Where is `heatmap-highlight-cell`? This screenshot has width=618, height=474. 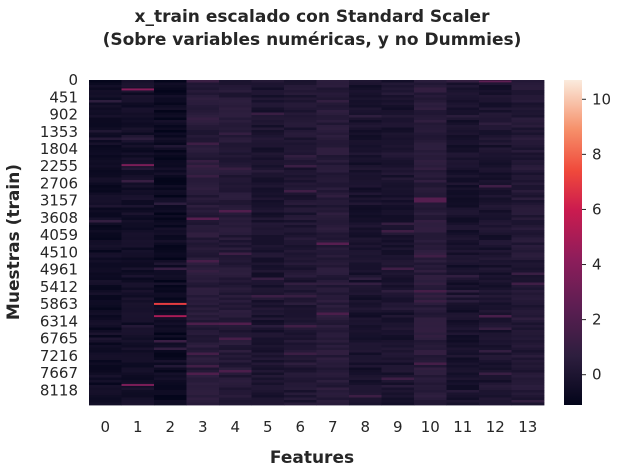
heatmap-highlight-cell is located at coordinates (137, 165).